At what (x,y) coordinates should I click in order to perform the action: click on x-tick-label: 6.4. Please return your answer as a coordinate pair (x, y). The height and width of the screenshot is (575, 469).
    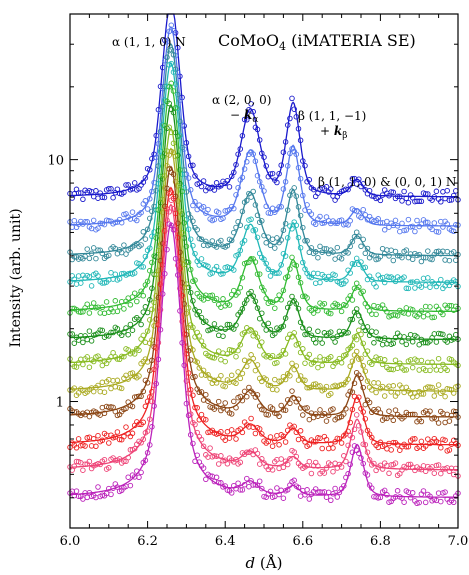
    Looking at the image, I should click on (225, 541).